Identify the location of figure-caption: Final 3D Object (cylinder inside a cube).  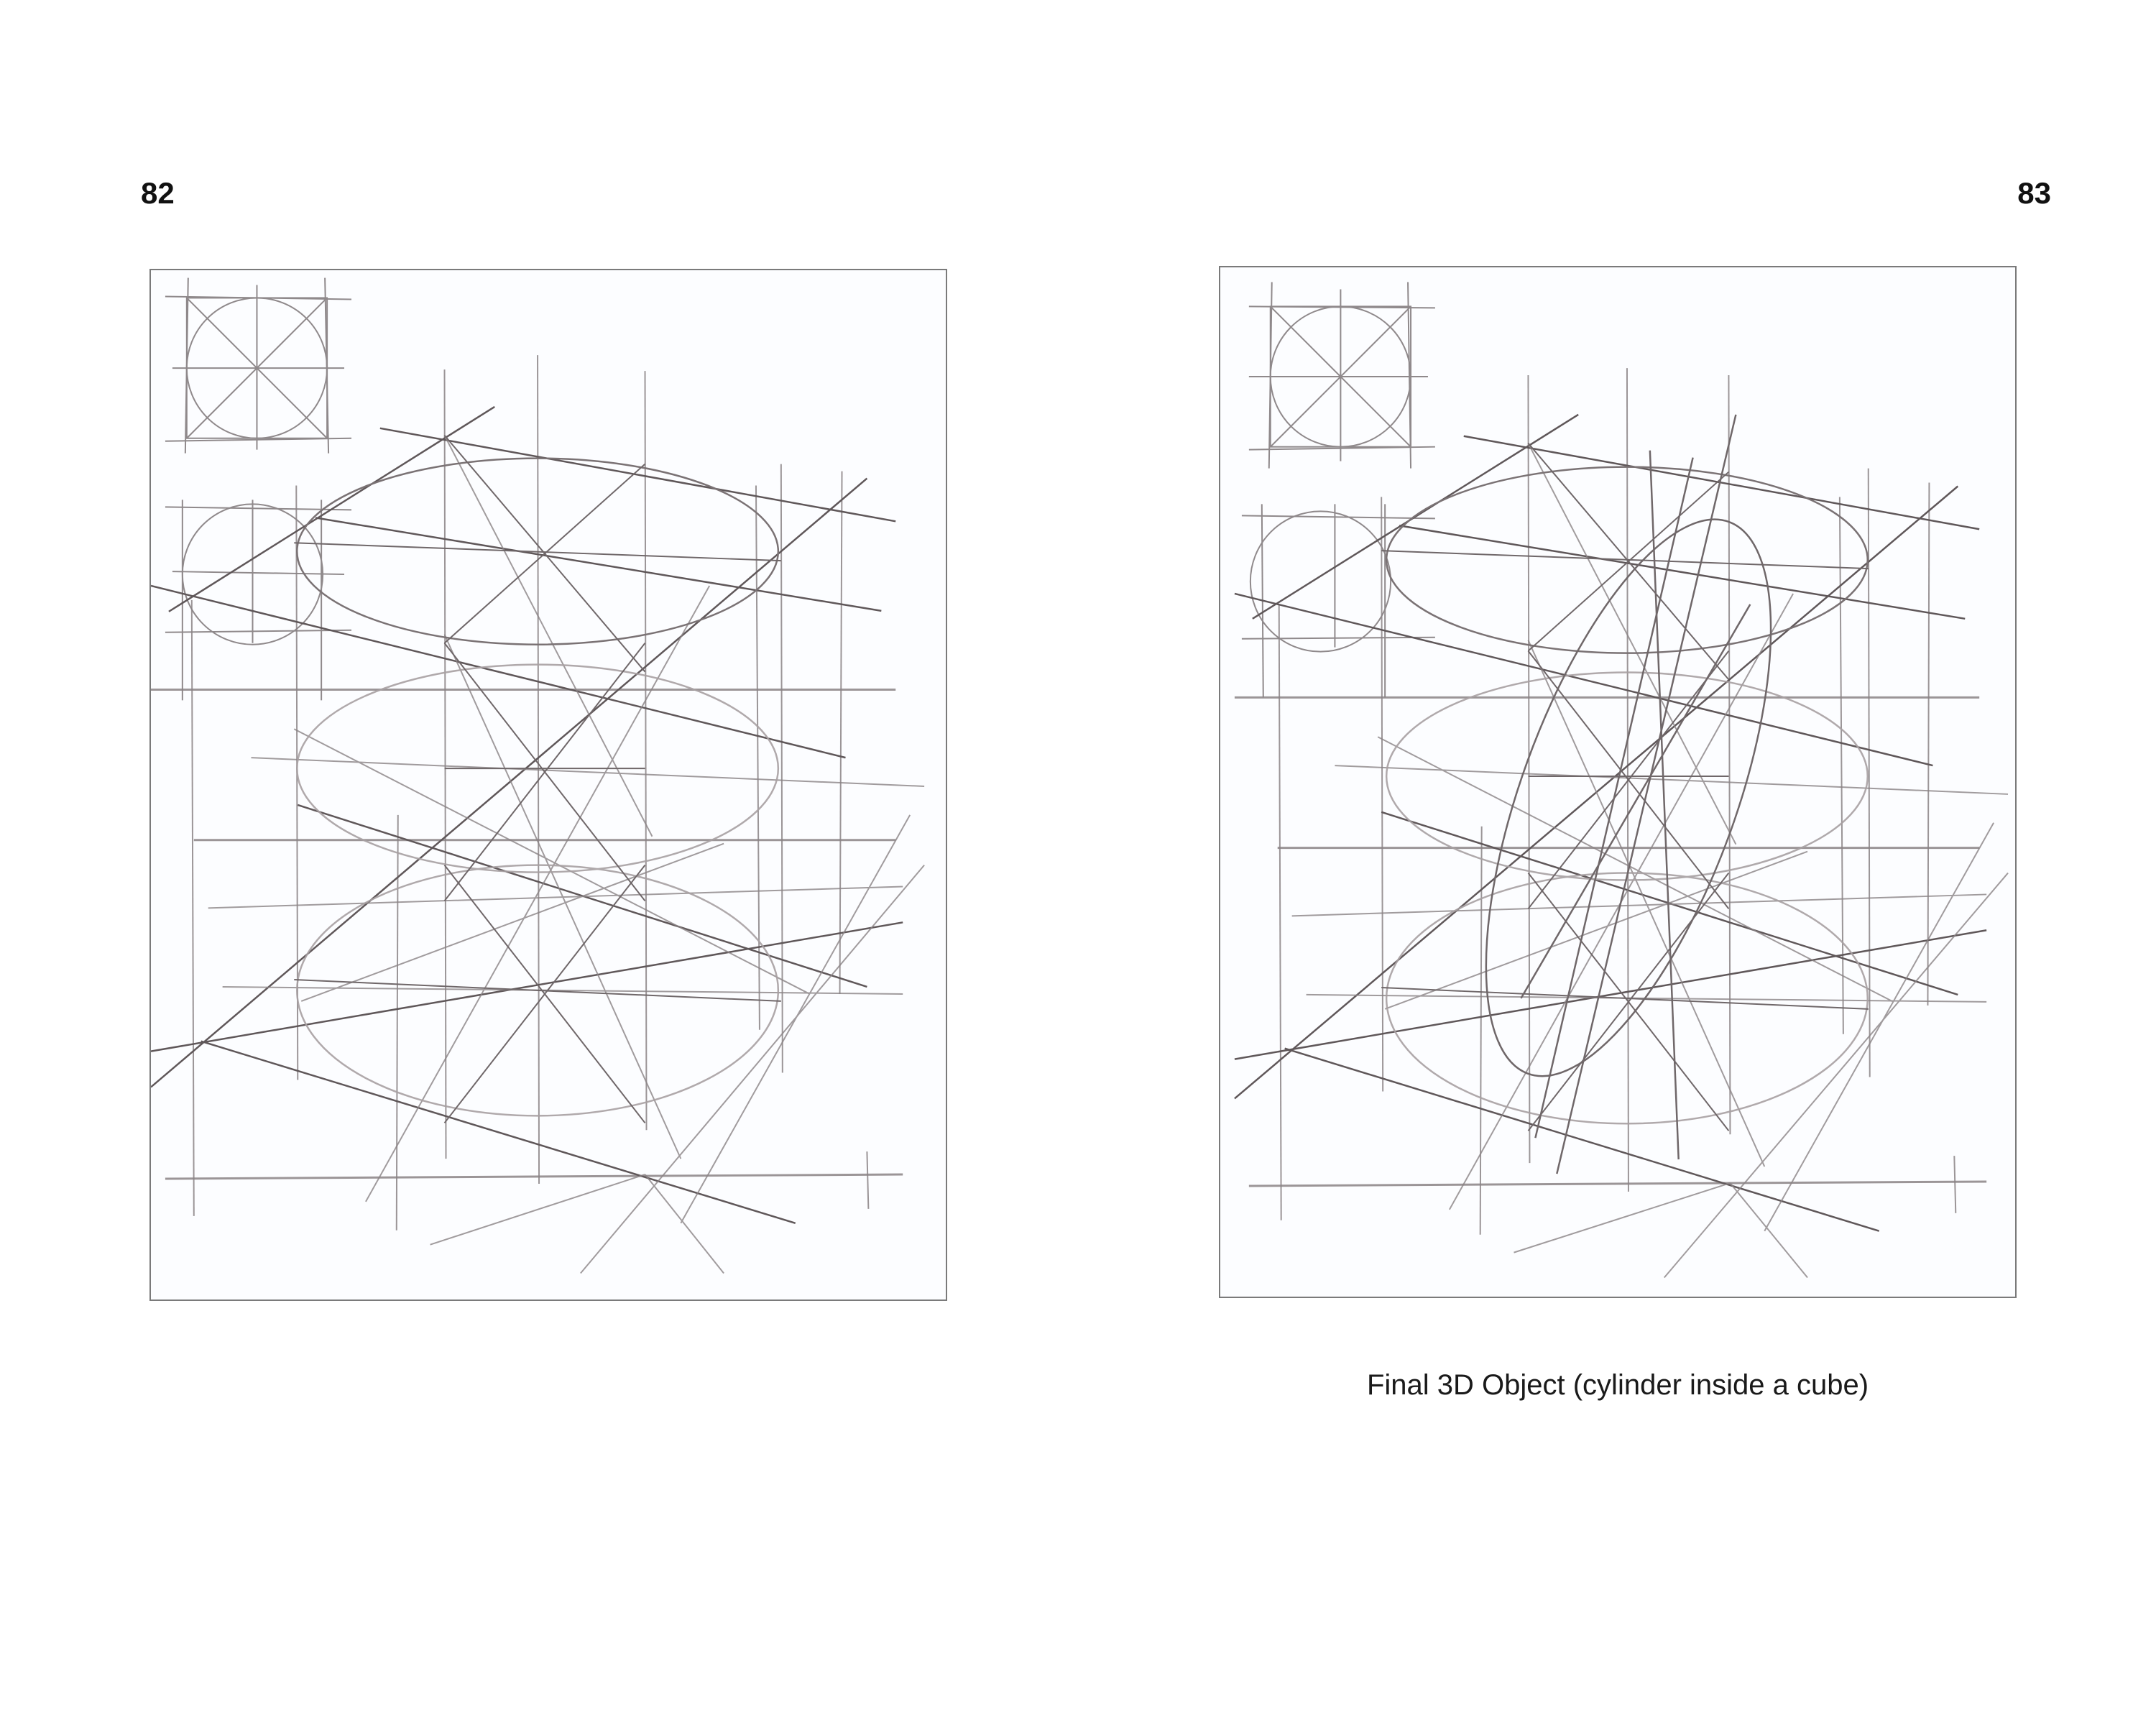
(1618, 1385).